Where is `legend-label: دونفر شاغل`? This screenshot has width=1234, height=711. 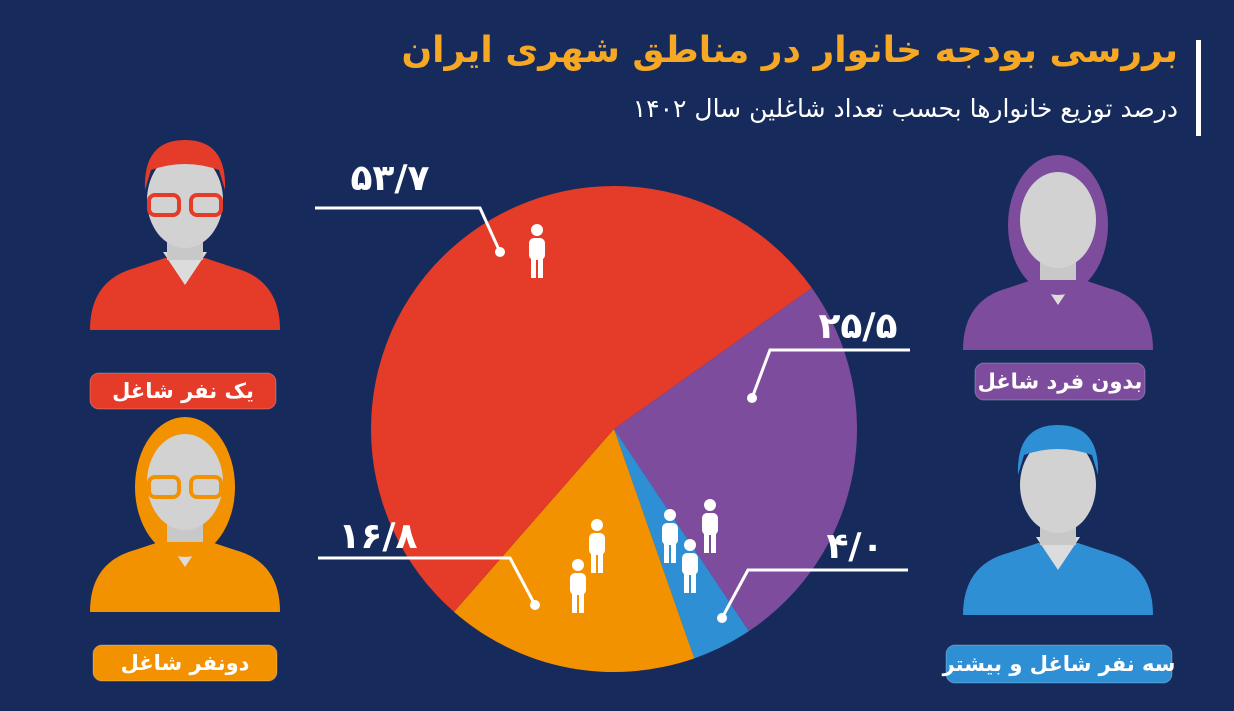 legend-label: دونفر شاغل is located at coordinates (185, 663).